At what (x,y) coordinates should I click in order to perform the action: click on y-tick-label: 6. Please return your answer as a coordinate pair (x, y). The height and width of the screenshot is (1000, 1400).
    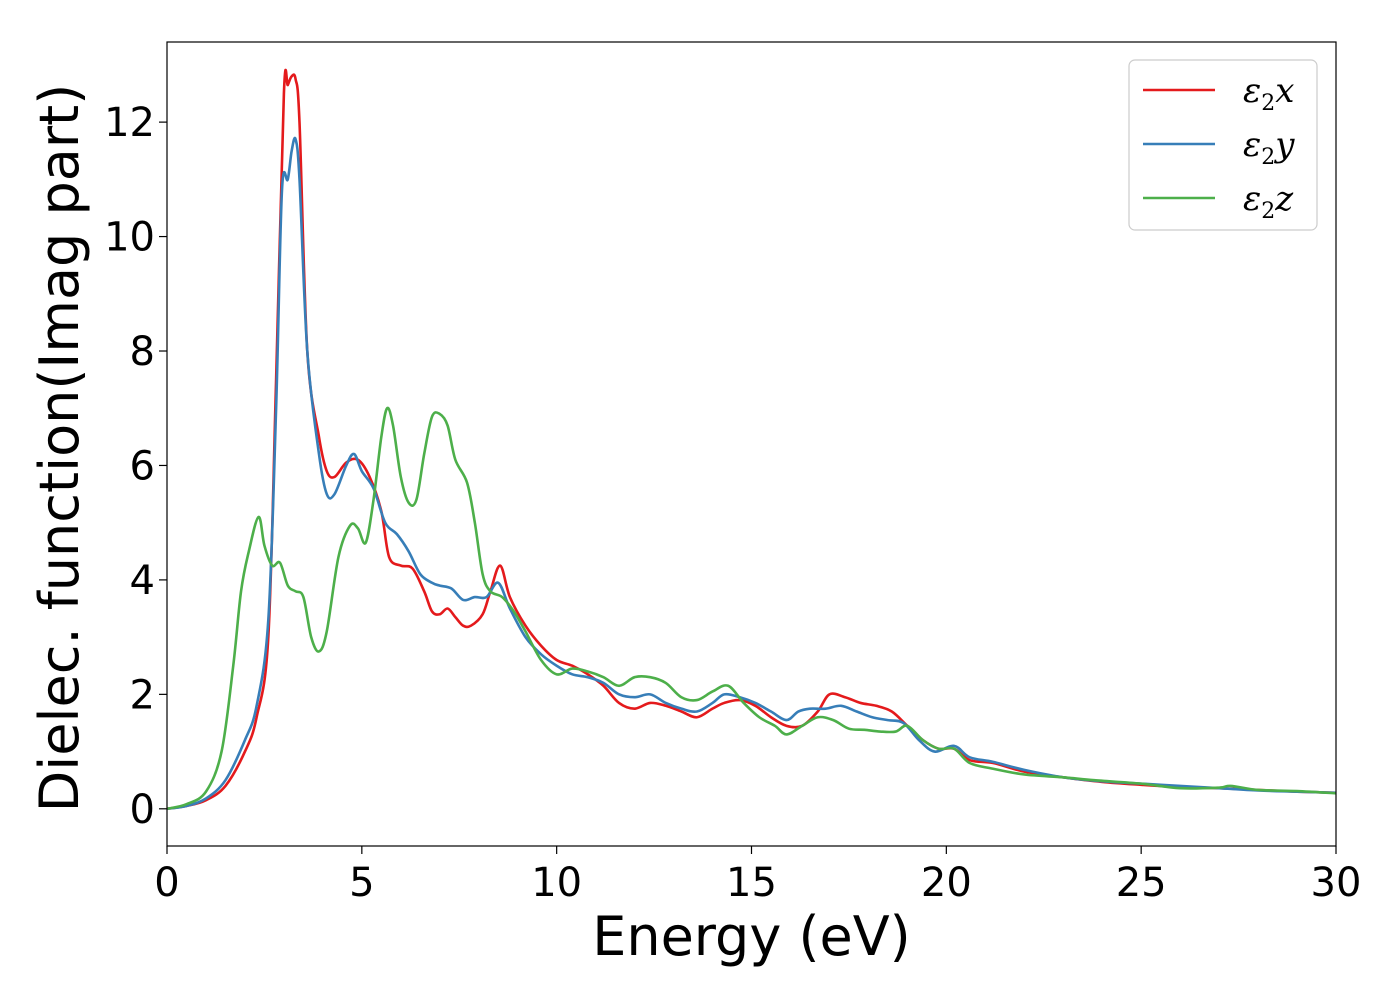
    Looking at the image, I should click on (142, 466).